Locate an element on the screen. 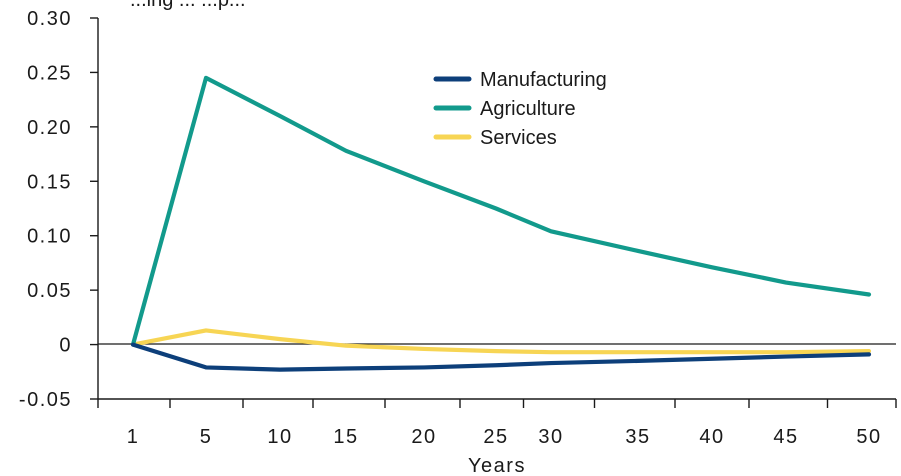 This screenshot has width=901, height=476. x-tick-label: 20 is located at coordinates (423, 437).